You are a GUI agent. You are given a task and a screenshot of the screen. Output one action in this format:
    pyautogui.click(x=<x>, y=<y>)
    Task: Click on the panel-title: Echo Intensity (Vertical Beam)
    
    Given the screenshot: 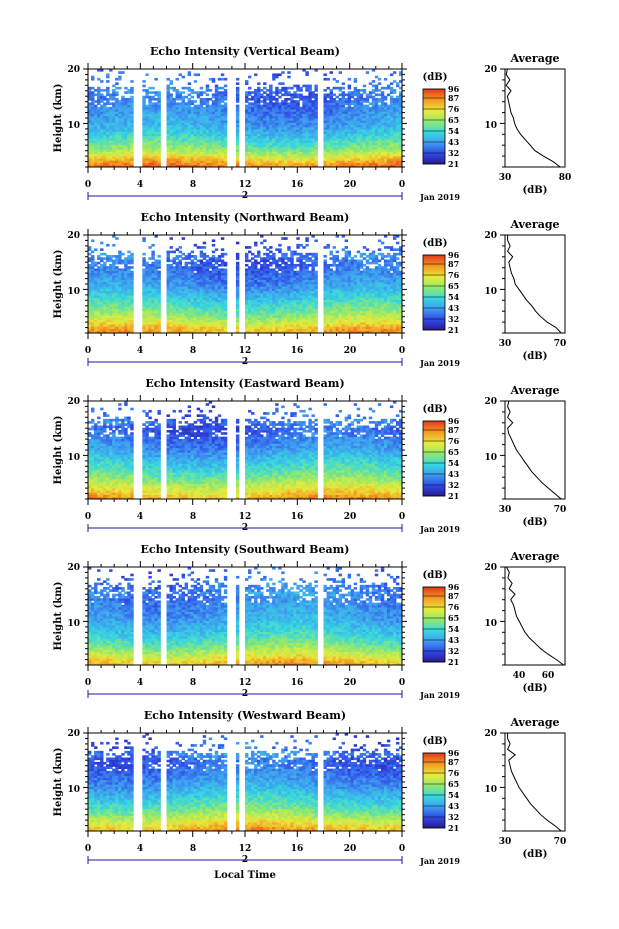 What is the action you would take?
    pyautogui.click(x=245, y=51)
    